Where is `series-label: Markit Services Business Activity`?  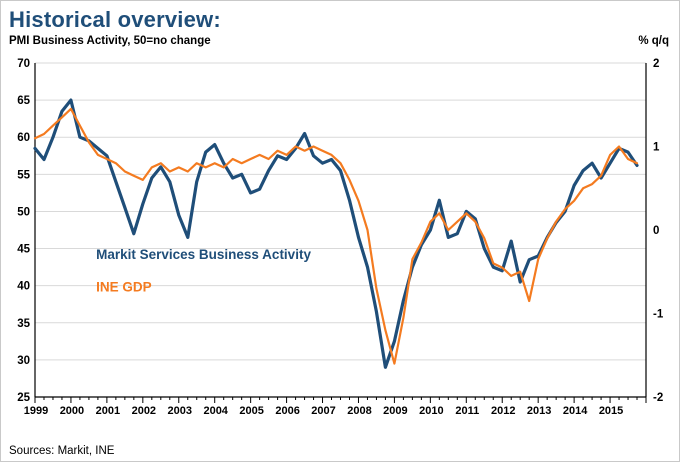
series-label: Markit Services Business Activity is located at coordinates (203, 254).